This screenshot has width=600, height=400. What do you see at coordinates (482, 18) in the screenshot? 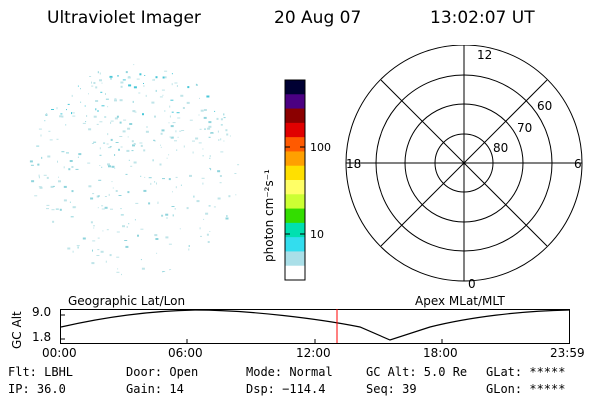
I see `time-label: 13:02:07 UT` at bounding box center [482, 18].